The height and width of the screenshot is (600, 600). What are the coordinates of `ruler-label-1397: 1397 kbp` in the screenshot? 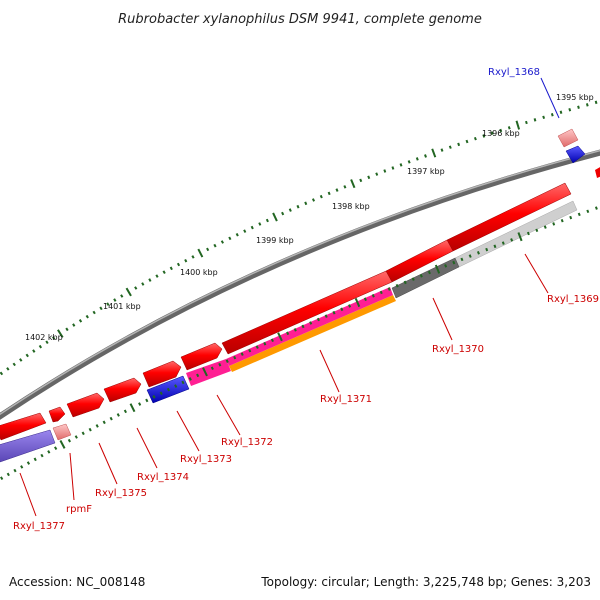 It's located at (426, 171).